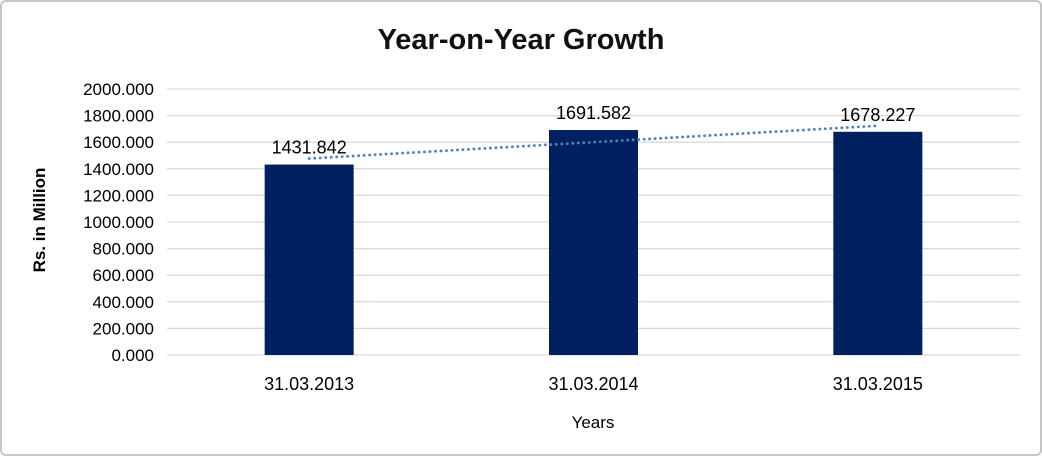 The image size is (1042, 456). Describe the element at coordinates (309, 384) in the screenshot. I see `x-tick-label: 31.03.2013` at that location.